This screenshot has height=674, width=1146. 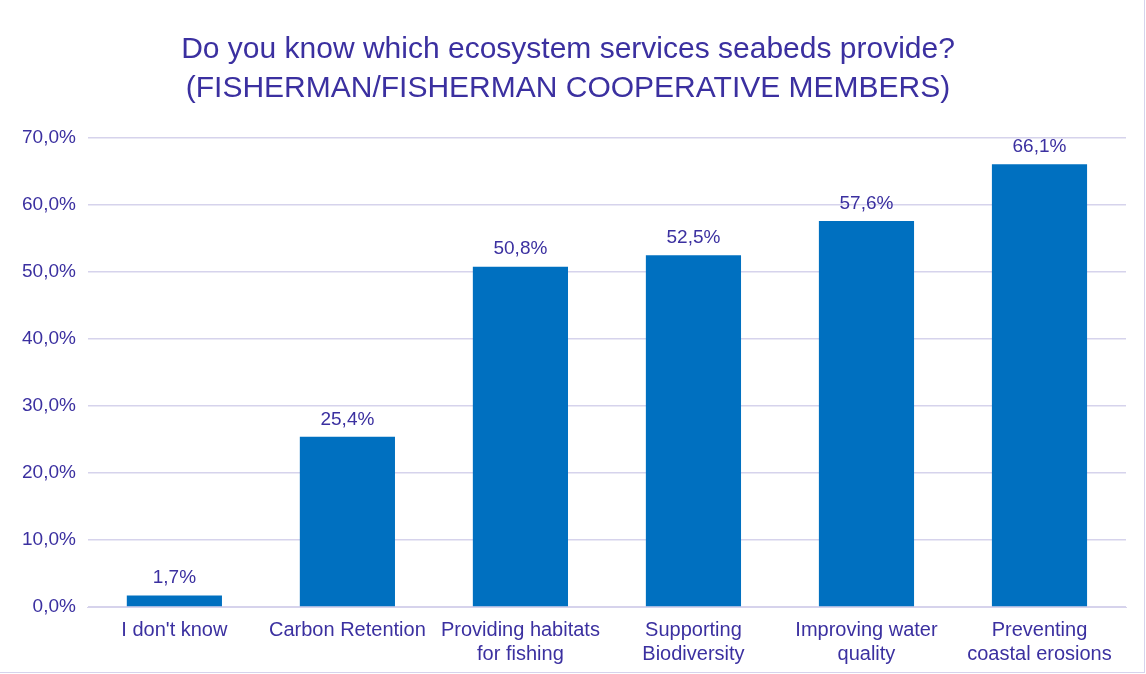 What do you see at coordinates (866, 202) in the screenshot?
I see `data-label: 57,6%` at bounding box center [866, 202].